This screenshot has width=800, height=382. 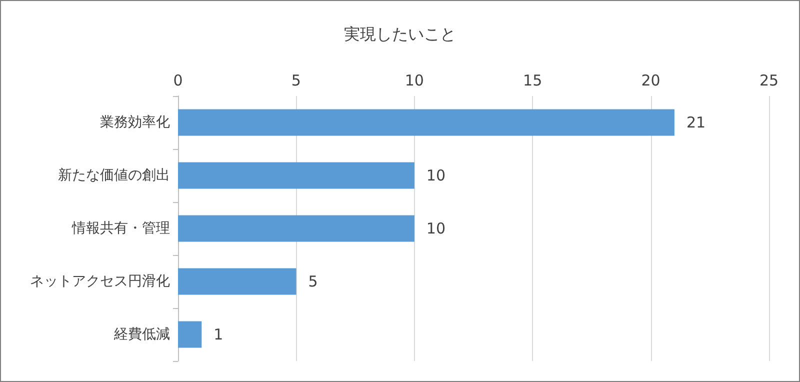 I want to click on x-tick-label: 5, so click(x=296, y=81).